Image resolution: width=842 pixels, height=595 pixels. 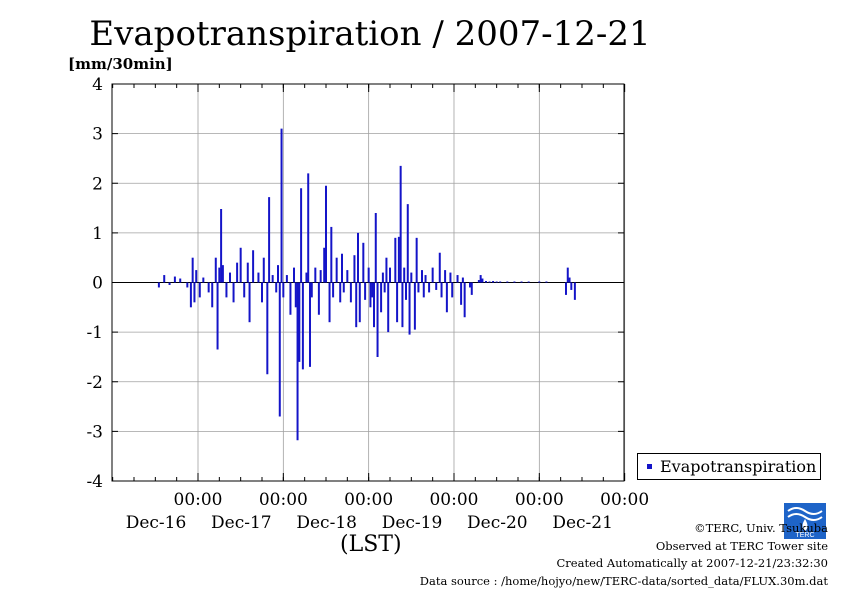 I want to click on y-tick-label: -4, so click(x=94, y=482).